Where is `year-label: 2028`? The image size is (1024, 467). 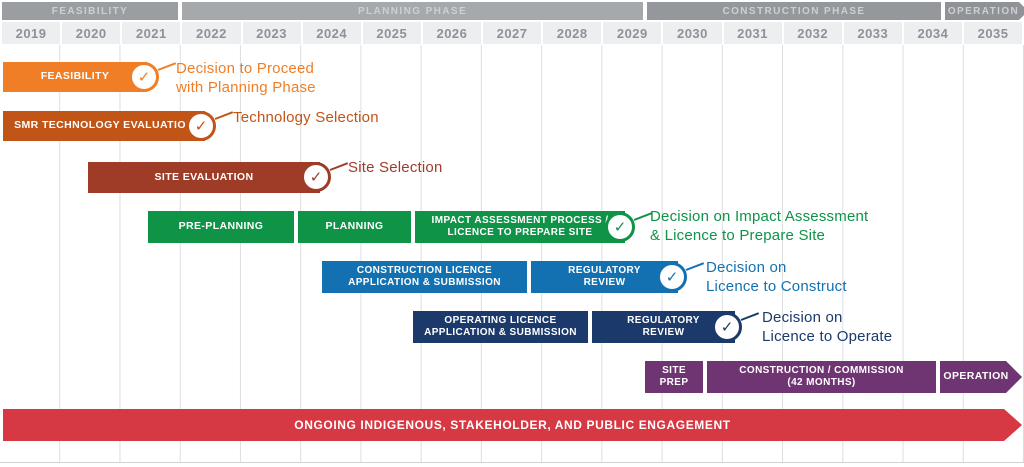 year-label: 2028 is located at coordinates (572, 33).